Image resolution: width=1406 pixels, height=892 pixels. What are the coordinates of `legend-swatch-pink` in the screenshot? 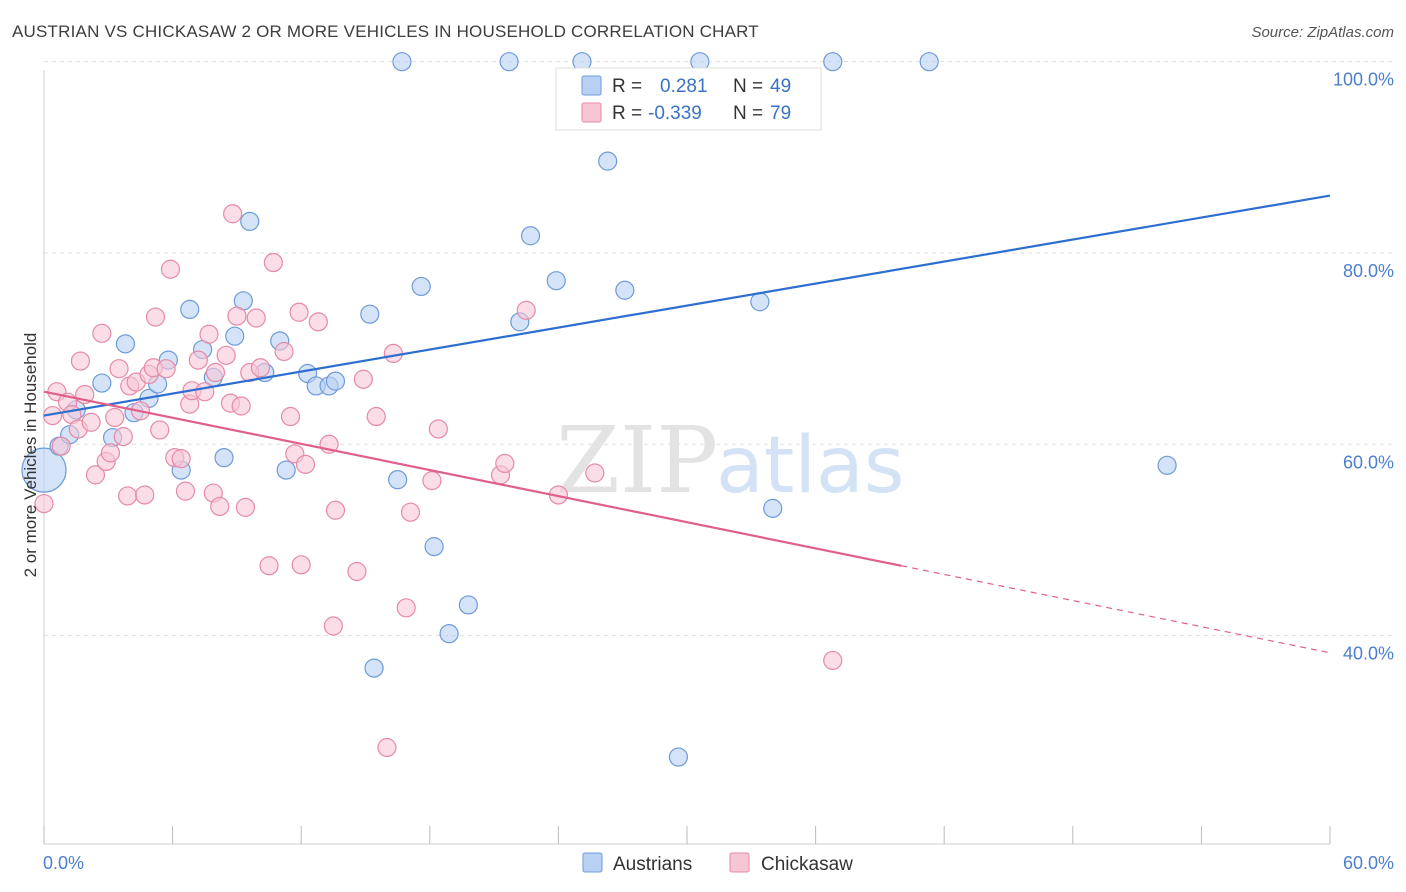 It's located at (591, 112).